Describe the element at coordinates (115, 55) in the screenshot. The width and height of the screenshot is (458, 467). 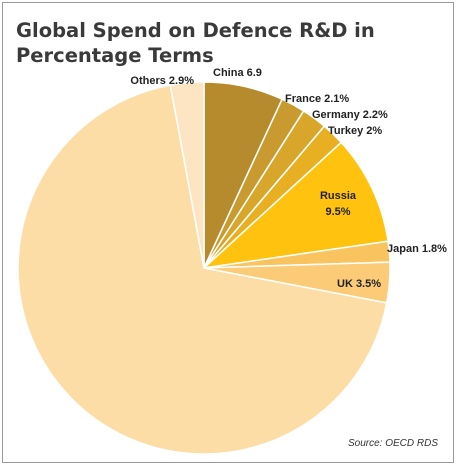
I see `chart-title-line-2: Percentage Terms` at that location.